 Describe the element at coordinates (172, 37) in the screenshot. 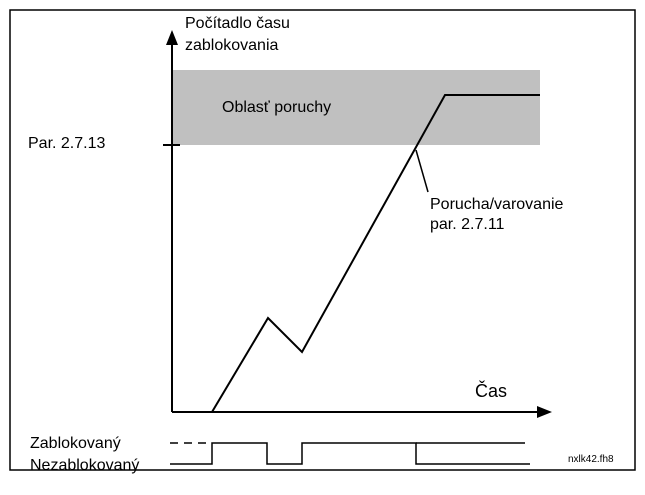

I see `y-arrow` at that location.